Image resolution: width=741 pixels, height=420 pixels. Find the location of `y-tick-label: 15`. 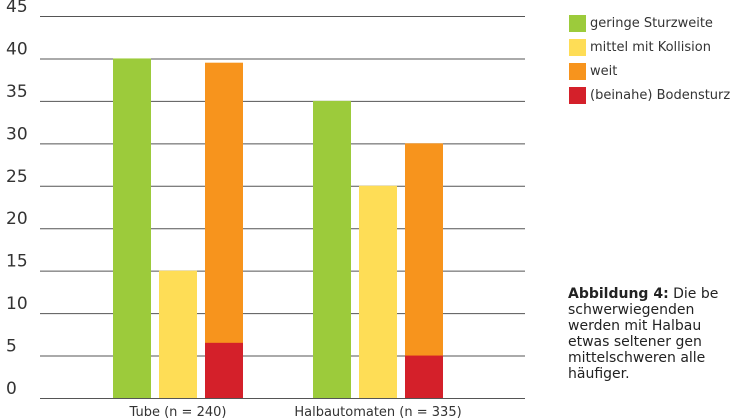

y-tick-label: 15 is located at coordinates (17, 262).